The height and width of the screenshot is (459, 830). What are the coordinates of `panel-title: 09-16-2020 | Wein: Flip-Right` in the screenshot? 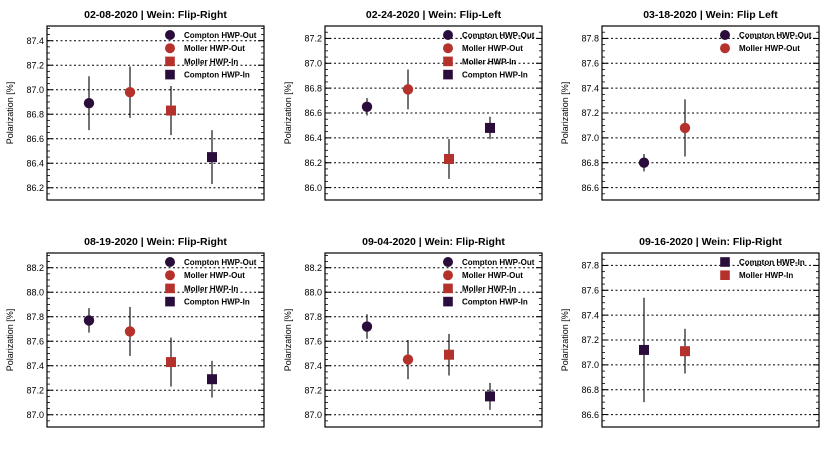 It's located at (710, 242).